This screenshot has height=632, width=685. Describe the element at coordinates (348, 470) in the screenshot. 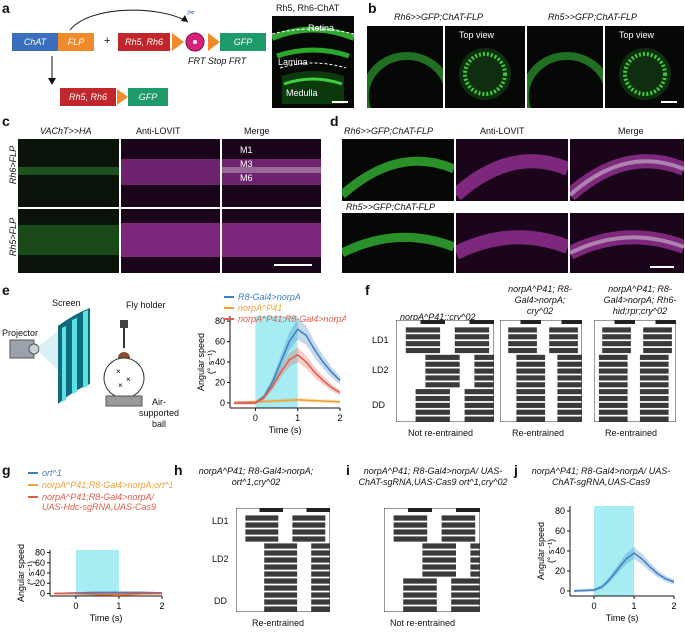

I see `panel-i-label: i` at that location.